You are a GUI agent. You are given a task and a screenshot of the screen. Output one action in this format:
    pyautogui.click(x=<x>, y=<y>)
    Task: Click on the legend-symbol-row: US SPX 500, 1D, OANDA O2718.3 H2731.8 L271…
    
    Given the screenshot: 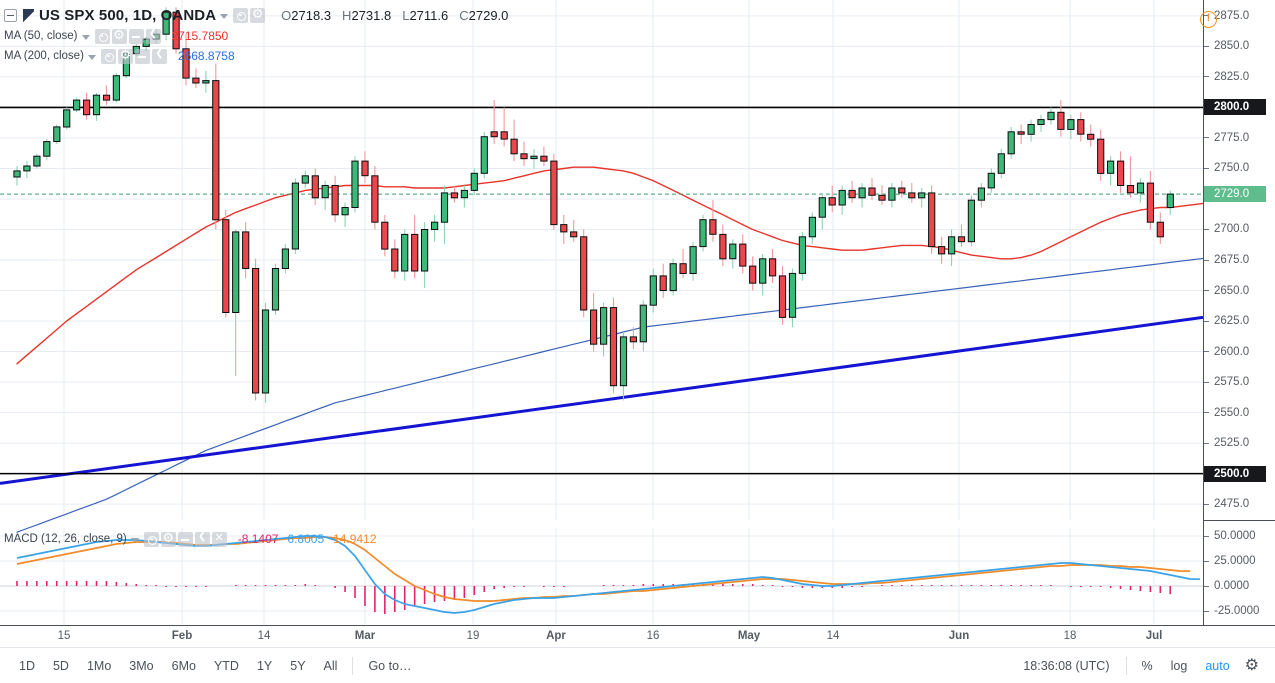 What is the action you would take?
    pyautogui.click(x=261, y=15)
    